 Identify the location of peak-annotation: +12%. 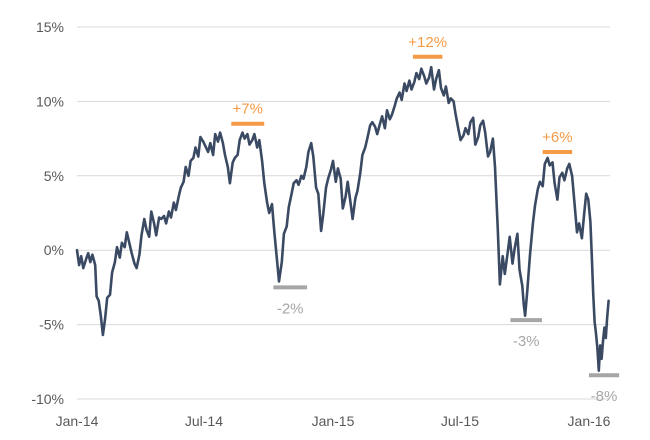
(427, 46).